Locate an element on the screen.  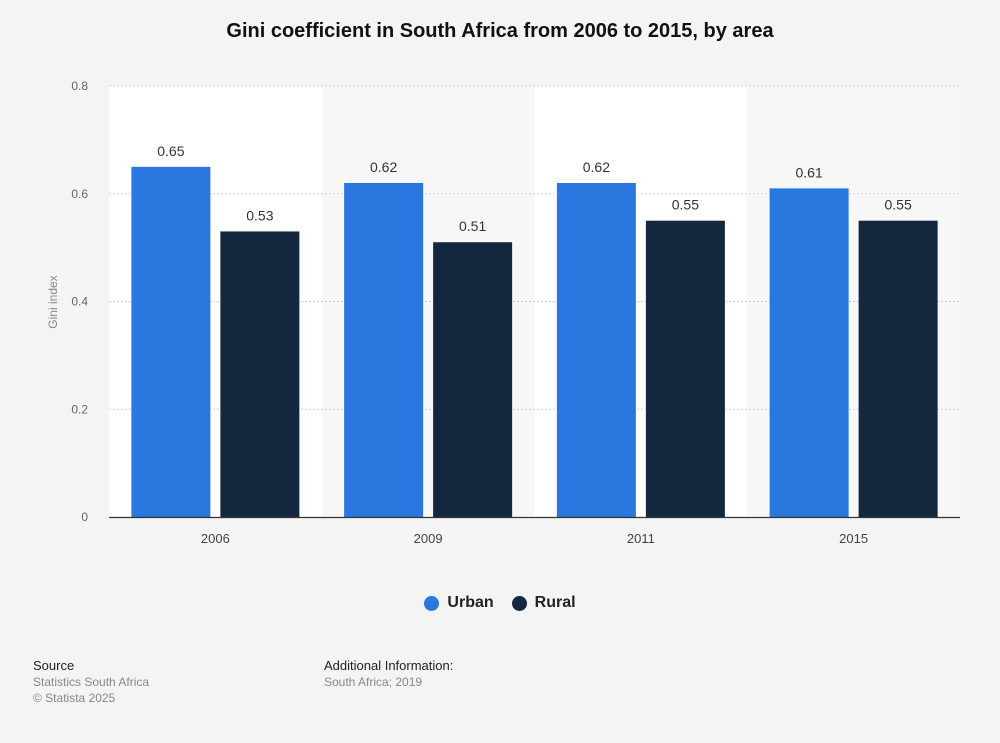
x-tick-label: 2015 is located at coordinates (853, 538).